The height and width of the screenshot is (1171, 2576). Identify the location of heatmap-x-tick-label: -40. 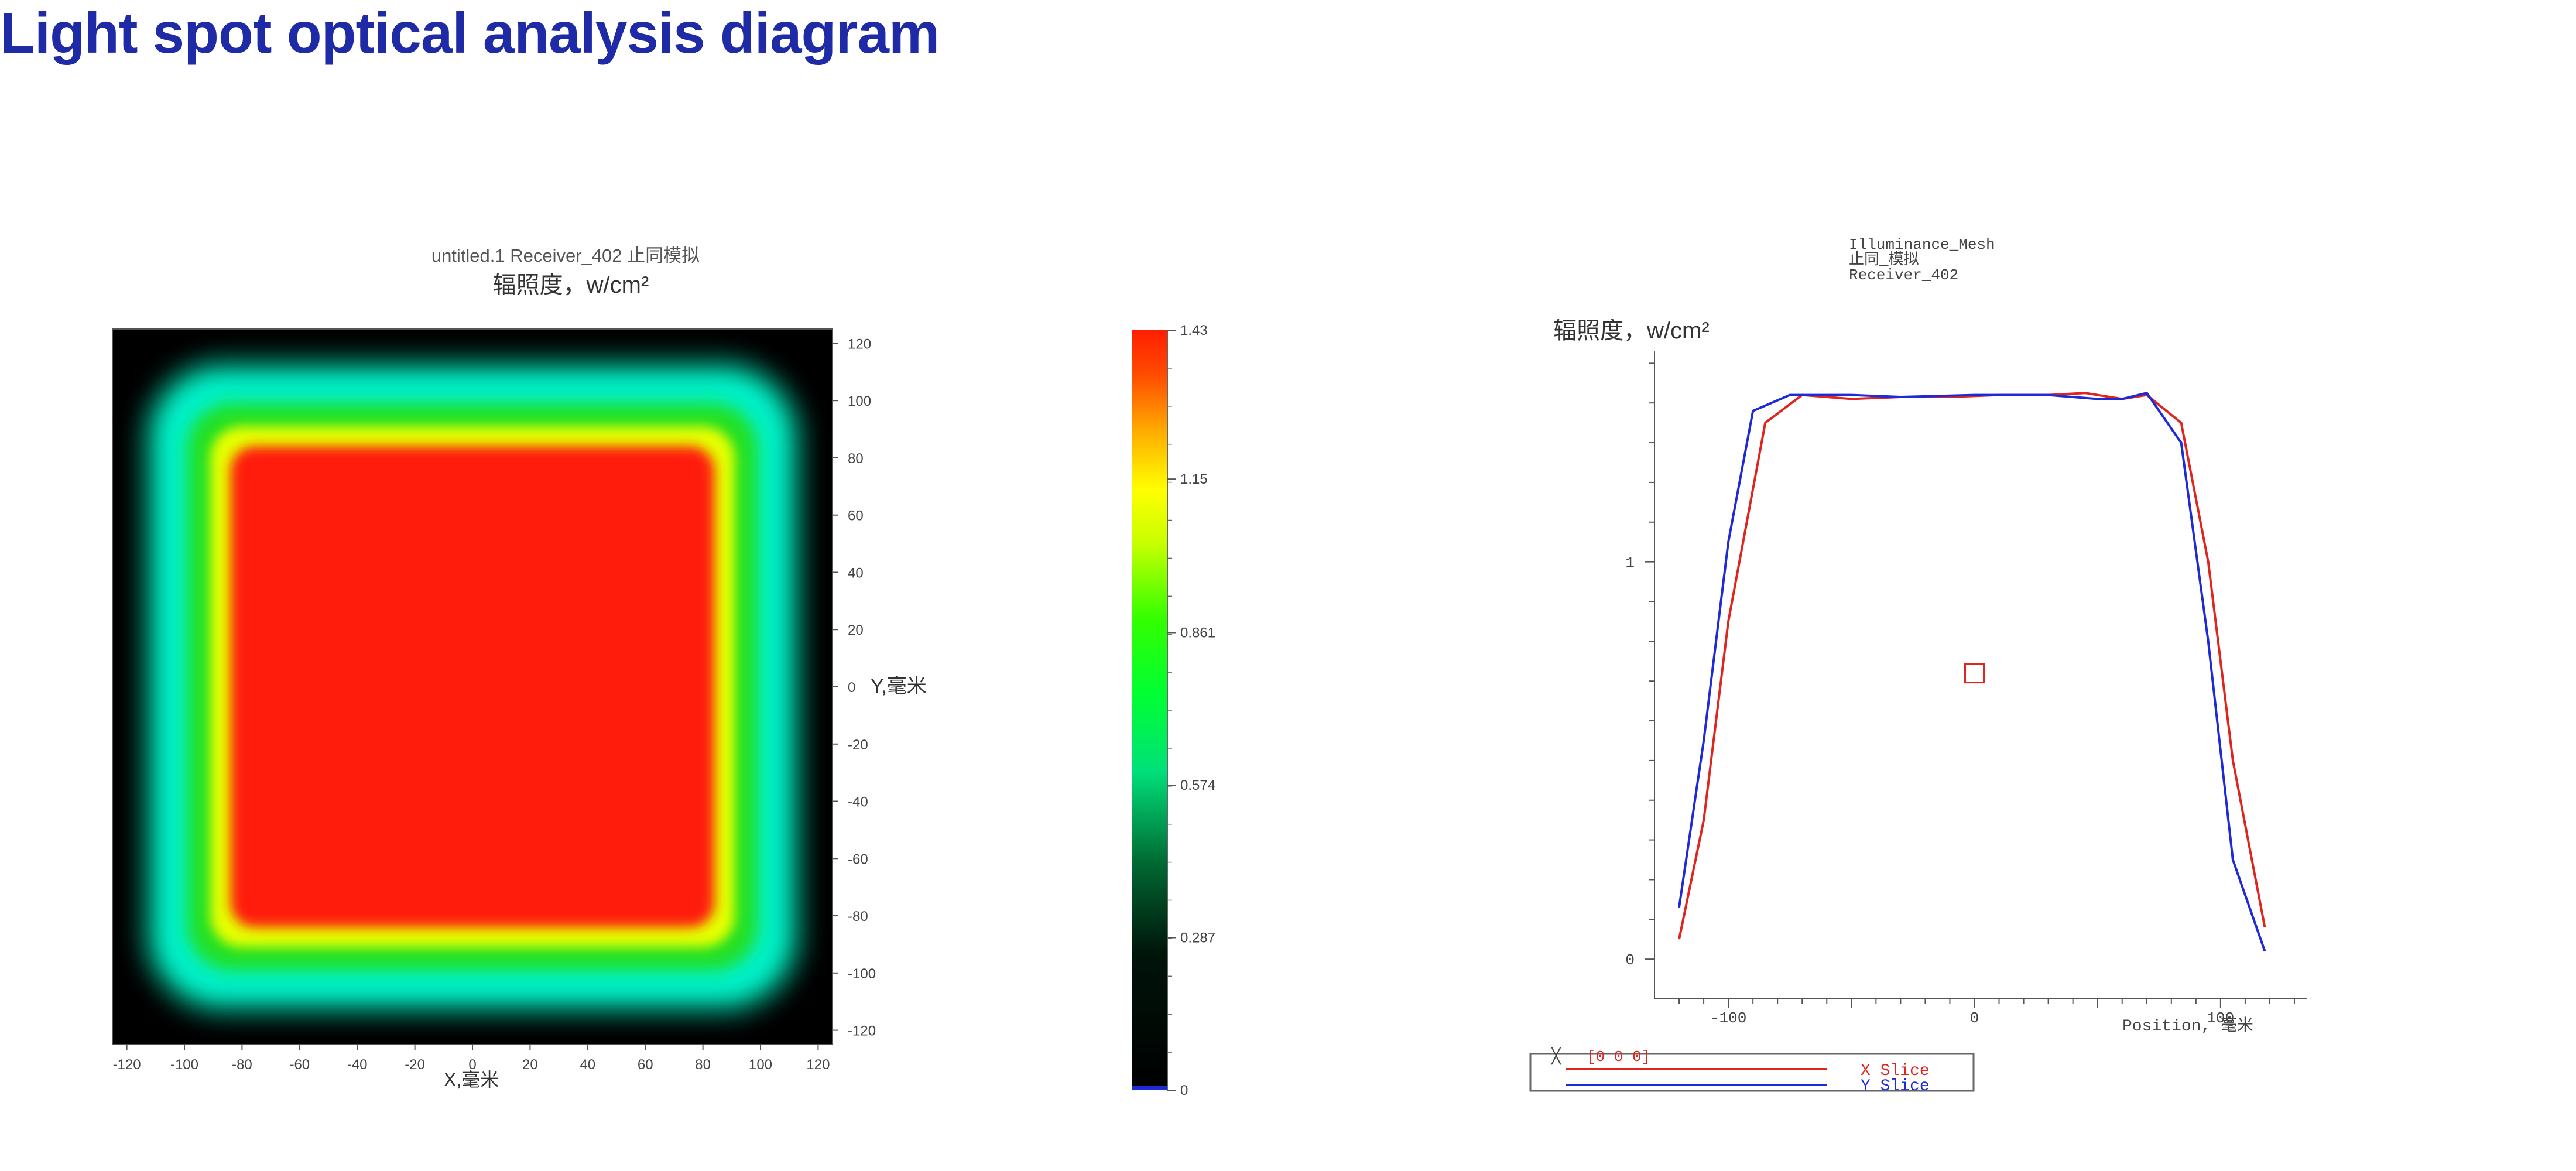
(357, 1065).